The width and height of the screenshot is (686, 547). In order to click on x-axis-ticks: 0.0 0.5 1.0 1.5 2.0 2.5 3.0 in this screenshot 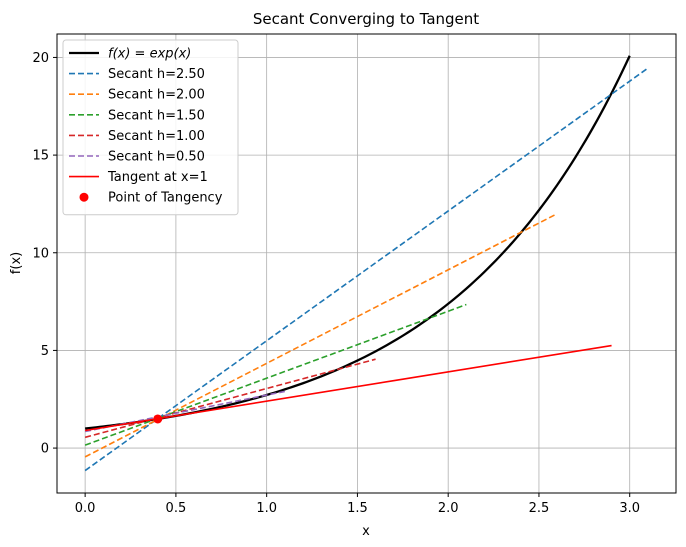, I will do `click(357, 504)`.